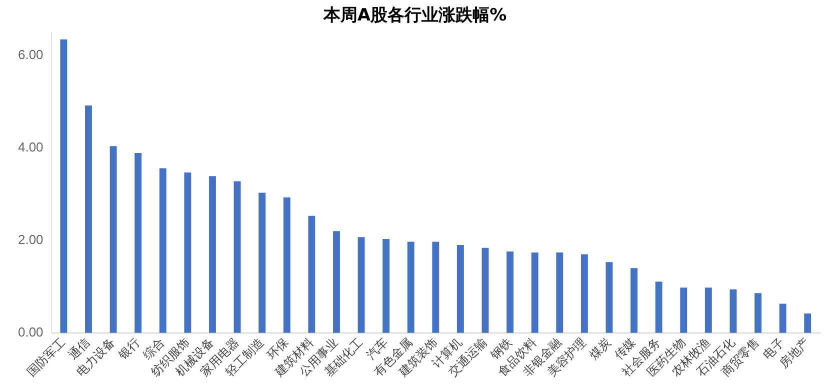 The image size is (830, 387). What do you see at coordinates (31, 239) in the screenshot?
I see `y-tick-label: 2.00` at bounding box center [31, 239].